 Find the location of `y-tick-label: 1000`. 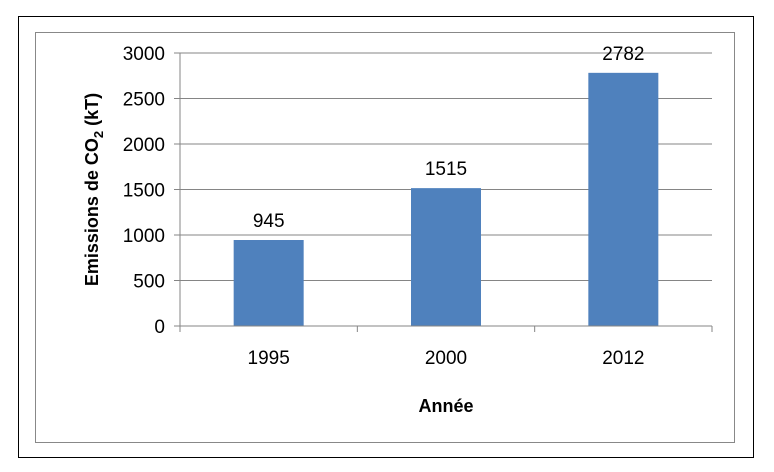

y-tick-label: 1000 is located at coordinates (144, 236).